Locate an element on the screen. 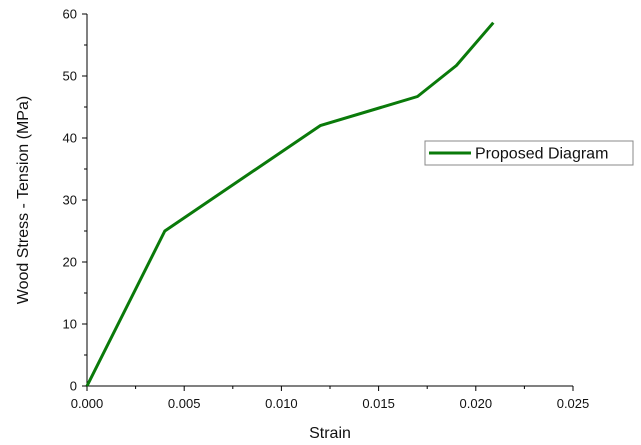 This screenshot has height=445, width=641. legend: Proposed Diagram is located at coordinates (529, 153).